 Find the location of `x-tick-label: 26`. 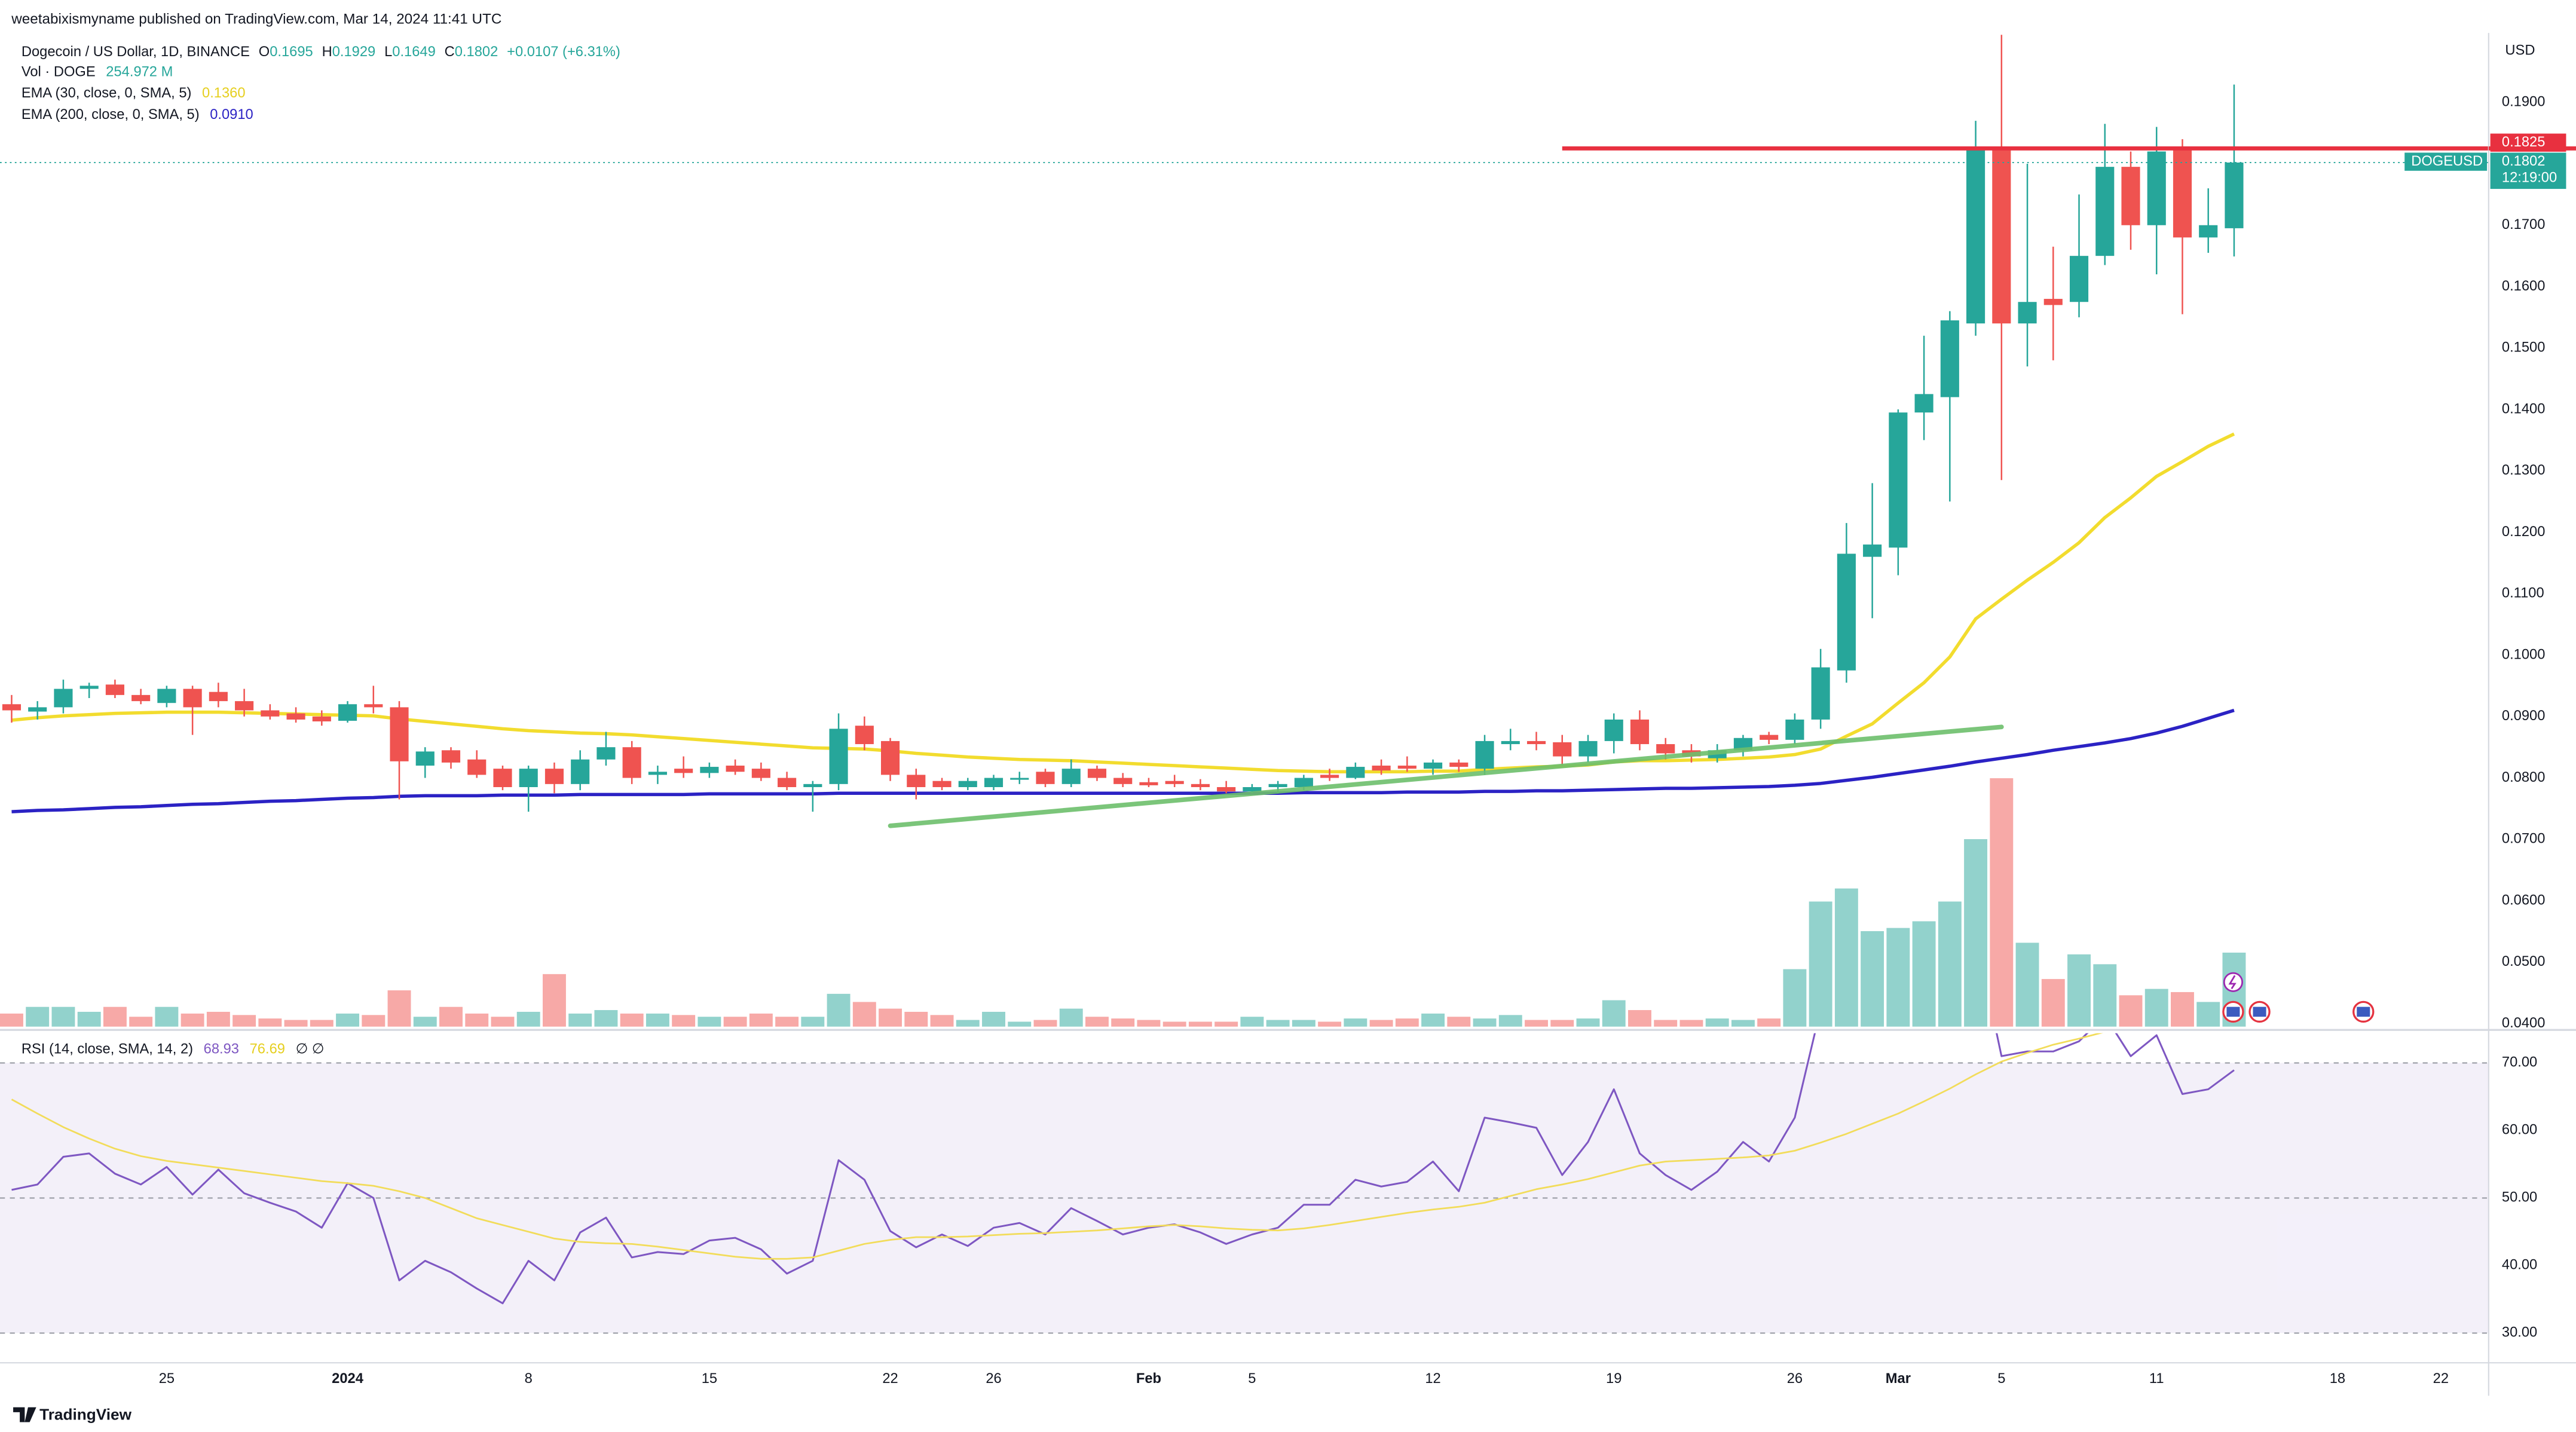

x-tick-label: 26 is located at coordinates (1795, 1379).